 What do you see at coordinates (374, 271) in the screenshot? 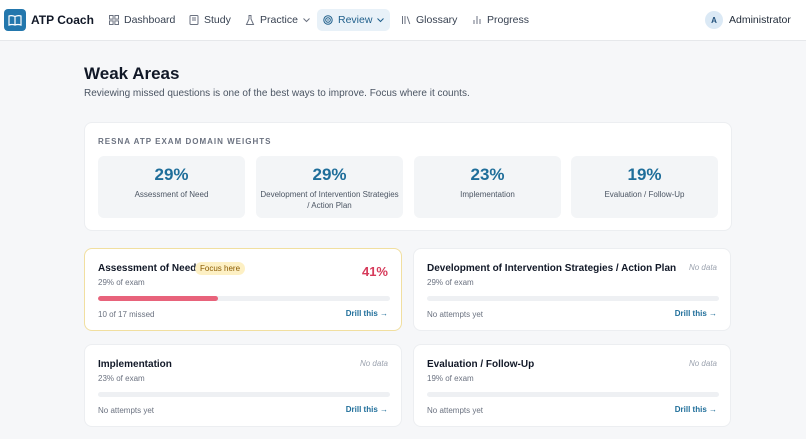
I see `area-miss-percent: 41%` at bounding box center [374, 271].